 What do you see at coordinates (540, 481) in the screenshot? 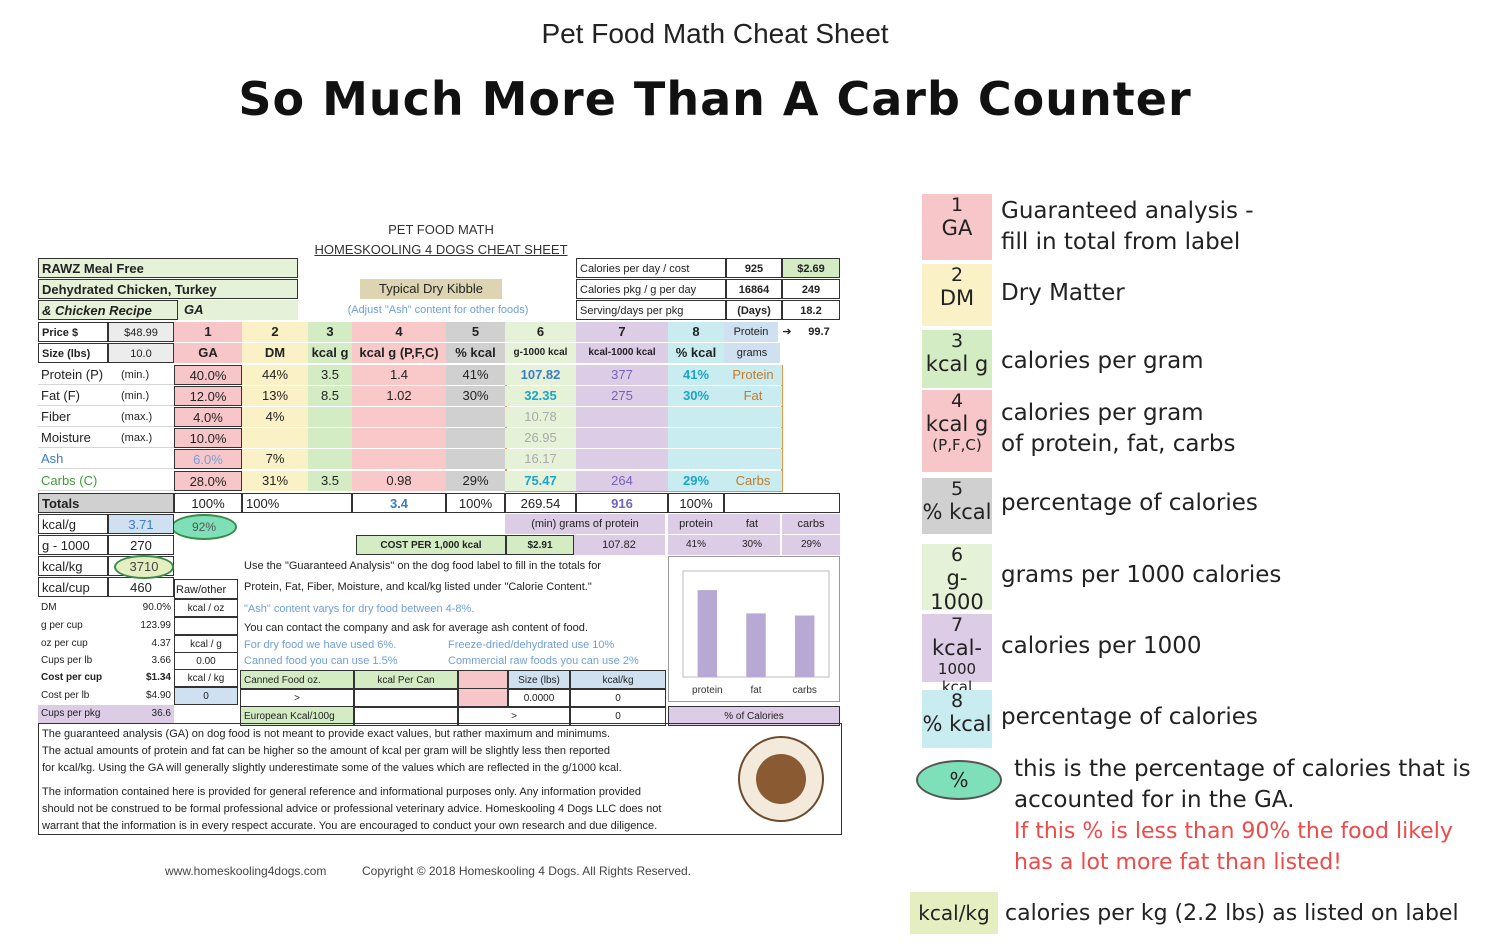
I see `g1000-value: 75.47` at bounding box center [540, 481].